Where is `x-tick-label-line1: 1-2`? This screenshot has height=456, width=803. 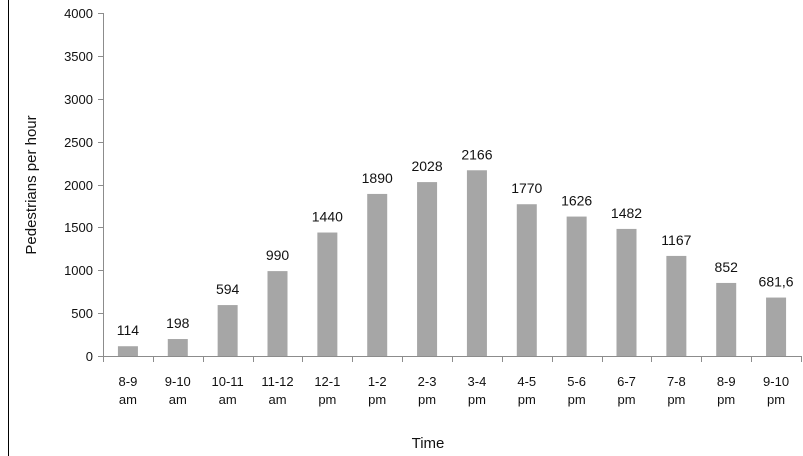
x-tick-label-line1: 1-2 is located at coordinates (377, 381).